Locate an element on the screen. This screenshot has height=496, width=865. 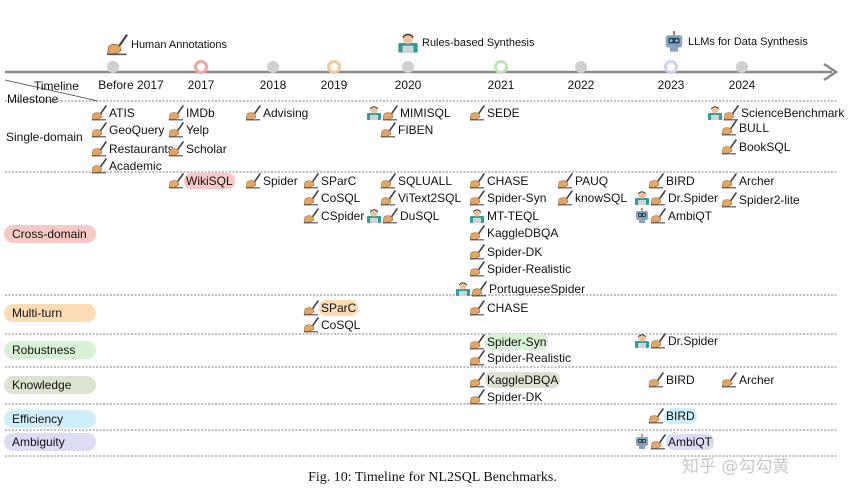
benchmark-item: KaggleDBQA is located at coordinates (515, 380).